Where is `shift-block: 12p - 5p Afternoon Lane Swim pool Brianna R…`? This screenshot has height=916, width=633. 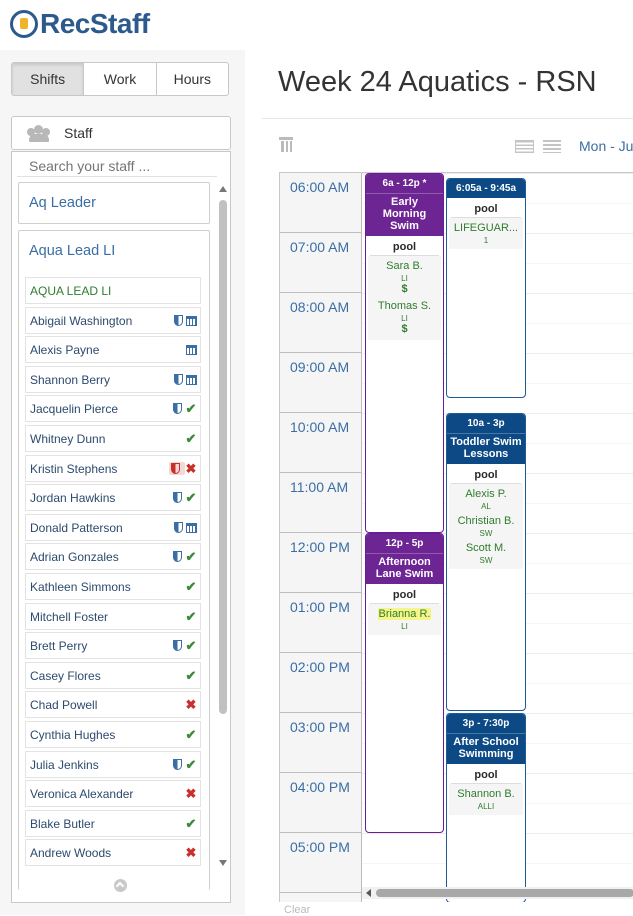
shift-block: 12p - 5p Afternoon Lane Swim pool Brianna R… is located at coordinates (404, 683).